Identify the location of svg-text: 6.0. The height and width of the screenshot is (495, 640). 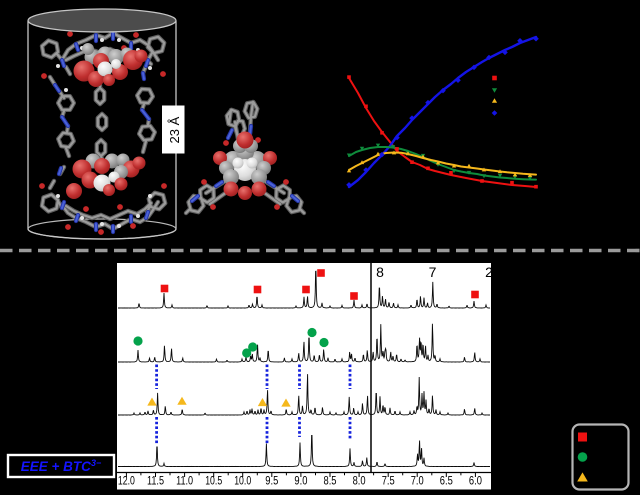
(475, 481).